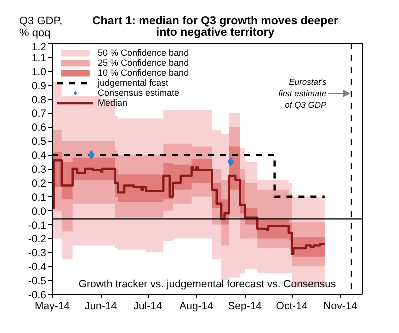  What do you see at coordinates (144, 53) in the screenshot?
I see `legend-label: 50 % Confidence band` at bounding box center [144, 53].